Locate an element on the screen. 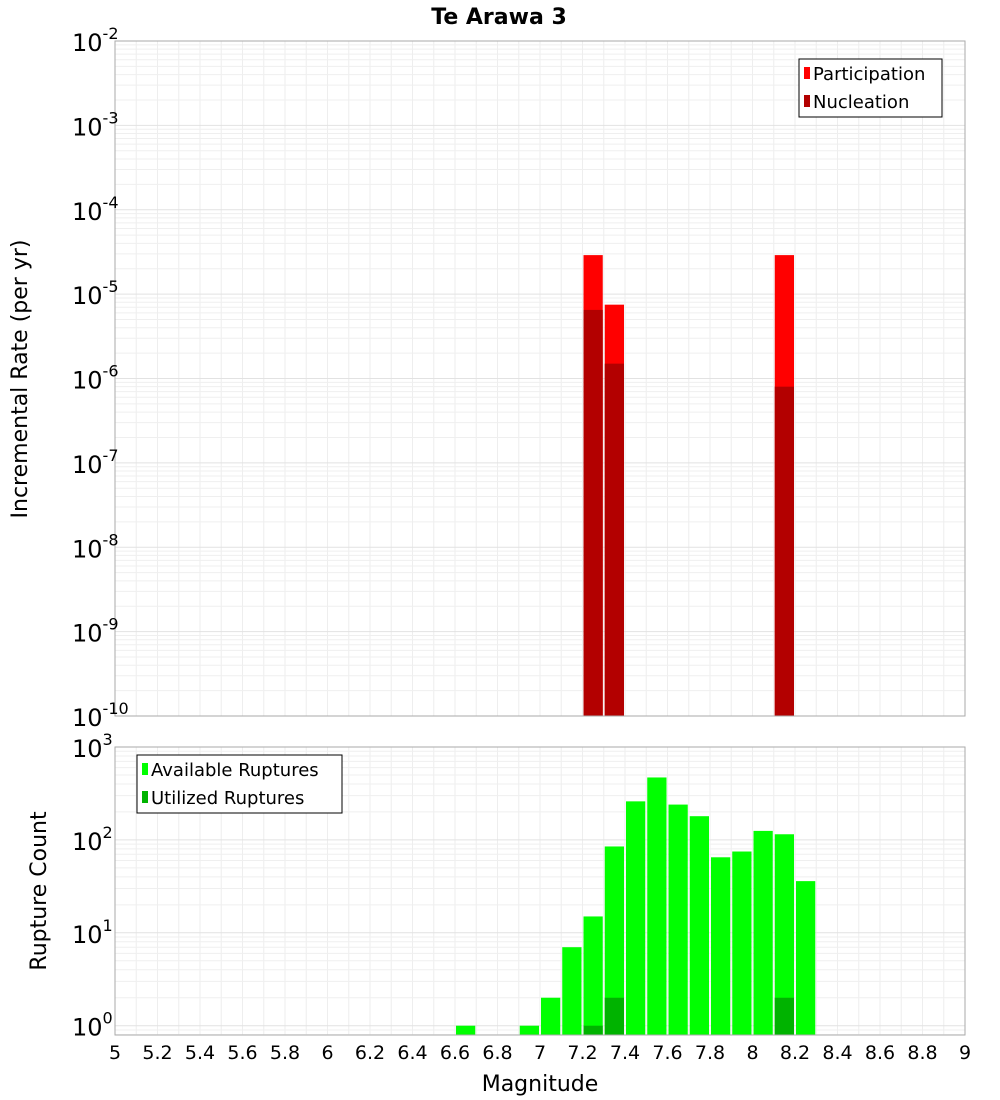 This screenshot has width=1000, height=1100. y-tick-label: 10⁻⁹ is located at coordinates (95, 631).